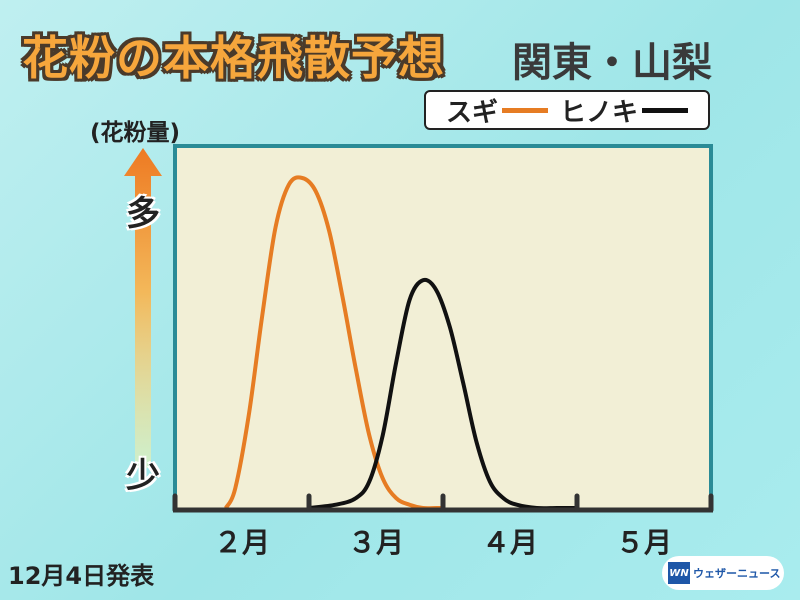 Image resolution: width=800 pixels, height=600 pixels. I want to click on x-tick-label-0: ２月, so click(242, 542).